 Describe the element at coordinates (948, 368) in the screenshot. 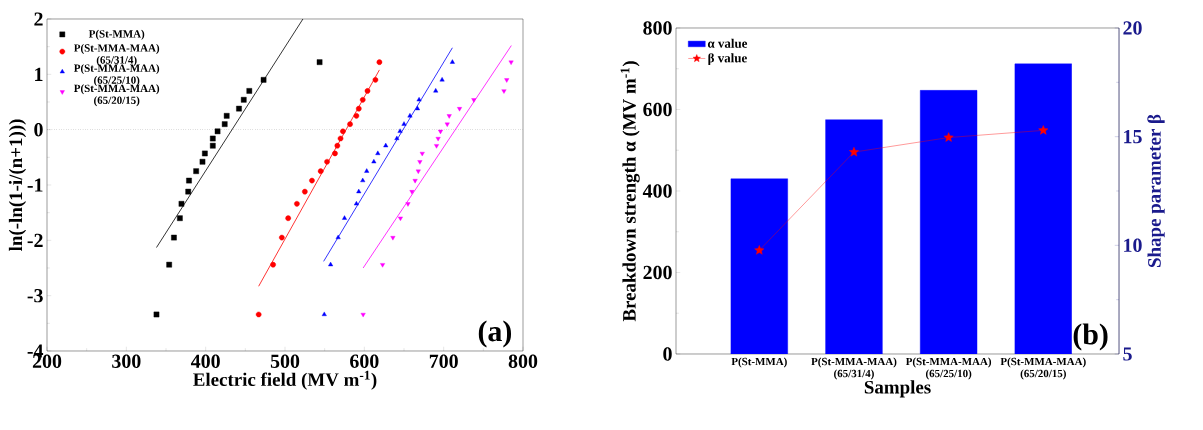

I see `x-tick-label: P(St-MMA-MAA) (65/25/10)` at that location.